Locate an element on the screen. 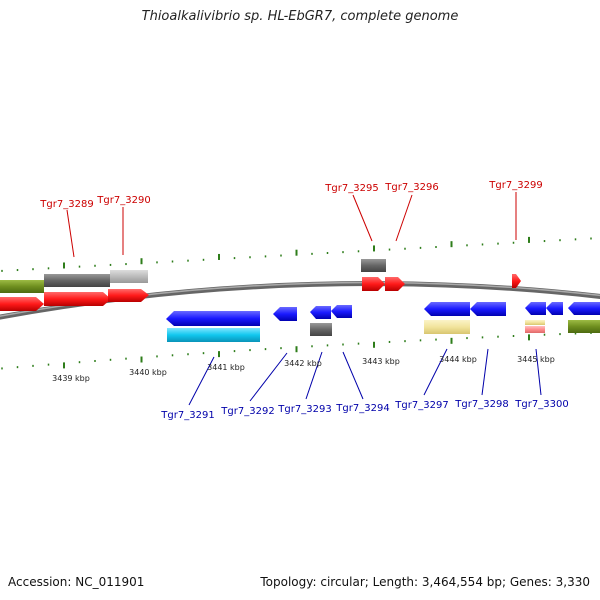  scale-label: 3445 kbp is located at coordinates (536, 359).